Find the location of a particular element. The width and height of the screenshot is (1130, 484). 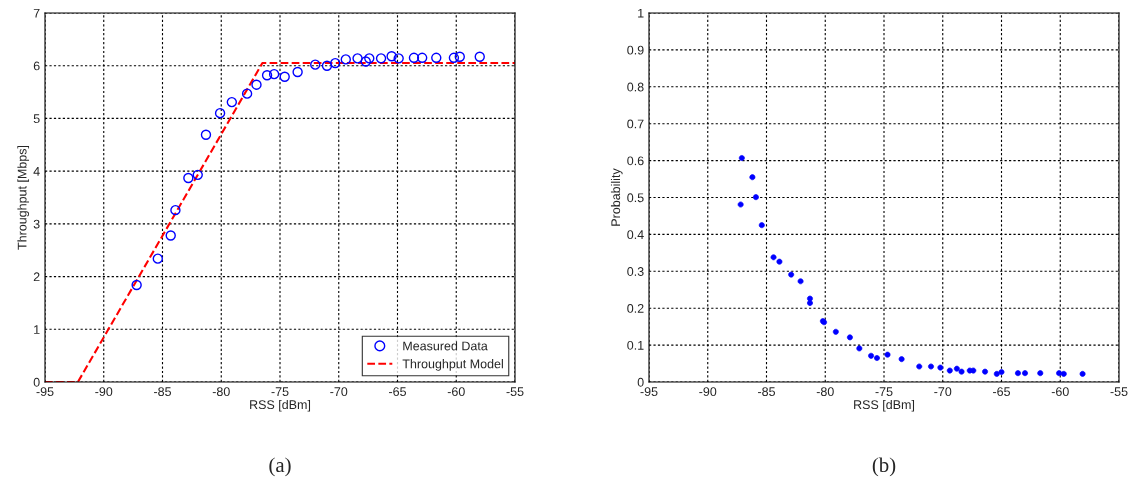

y-tick-label: 0.4 is located at coordinates (635, 235).